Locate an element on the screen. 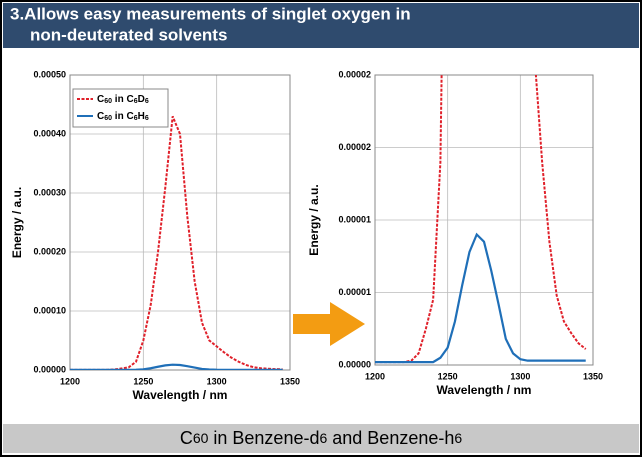  footer-bar is located at coordinates (321, 438).